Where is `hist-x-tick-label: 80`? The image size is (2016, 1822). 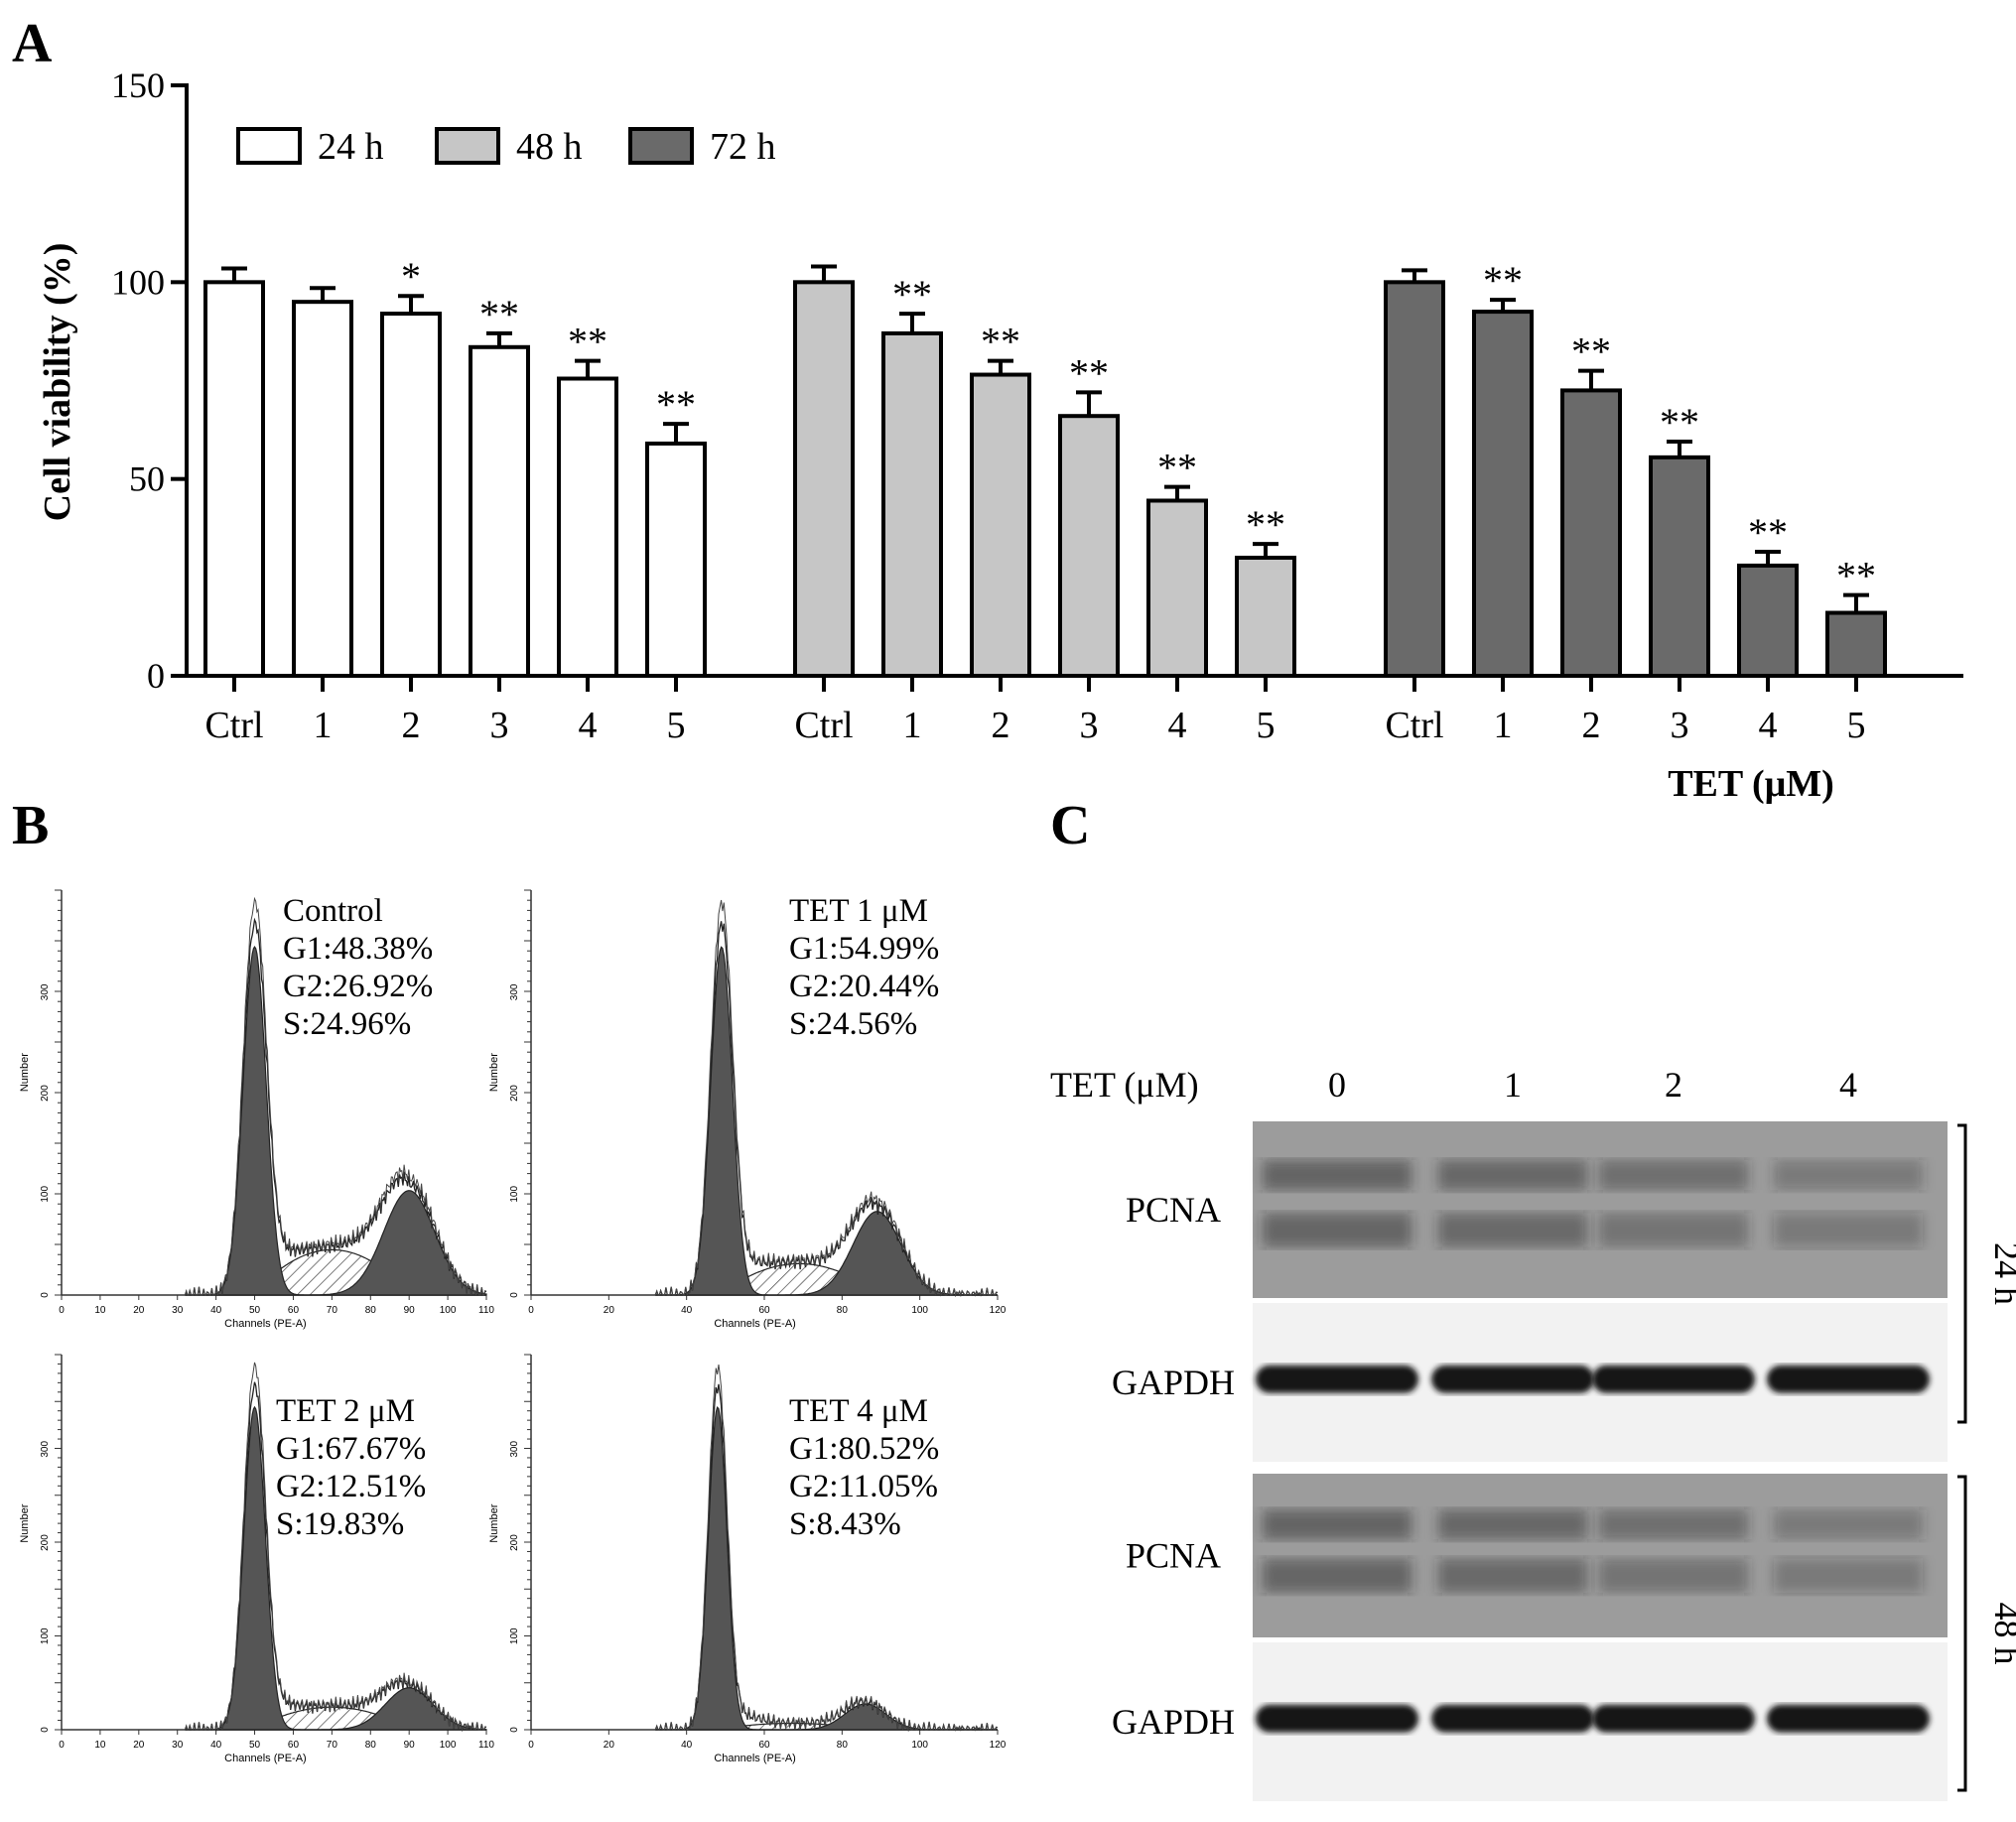
hist-x-tick-label: 80 is located at coordinates (843, 1745).